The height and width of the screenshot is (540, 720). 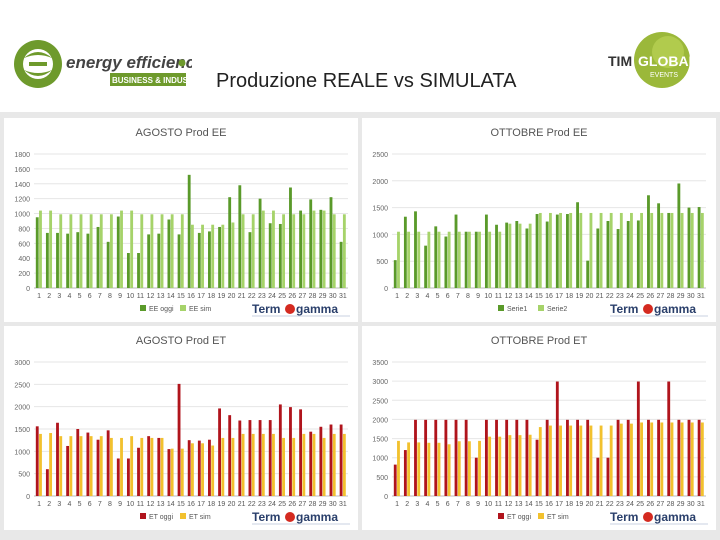 What do you see at coordinates (22, 363) in the screenshot?
I see `y-tick-label: 3000` at bounding box center [22, 363].